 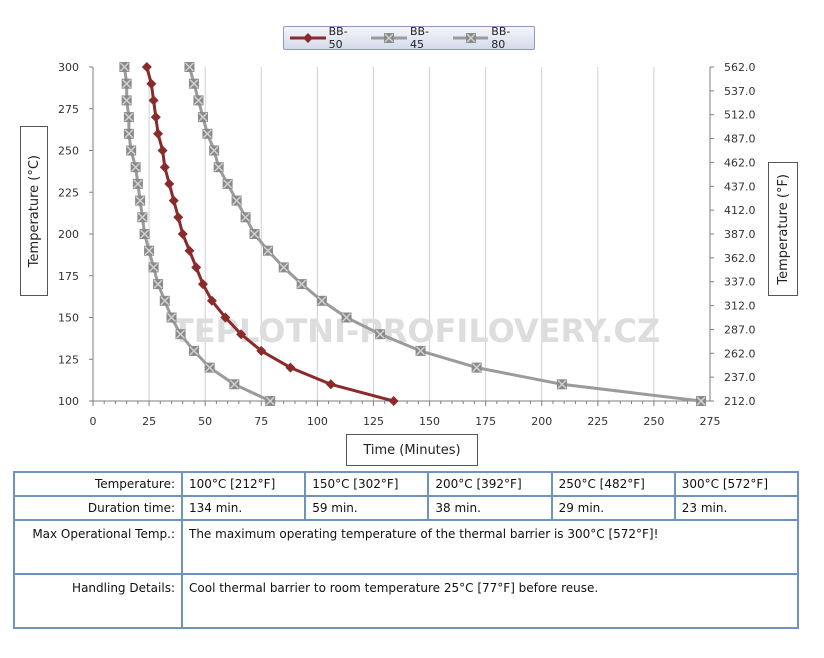 I want to click on y-axis-title-right-text: Temperature (°F), so click(x=783, y=229).